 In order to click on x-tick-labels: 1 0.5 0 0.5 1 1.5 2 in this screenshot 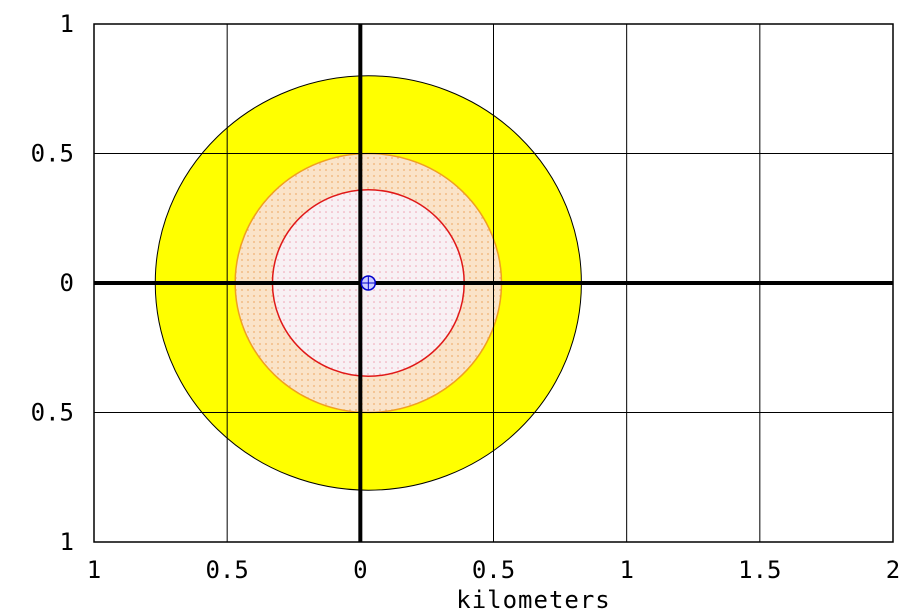, I will do `click(493, 570)`.